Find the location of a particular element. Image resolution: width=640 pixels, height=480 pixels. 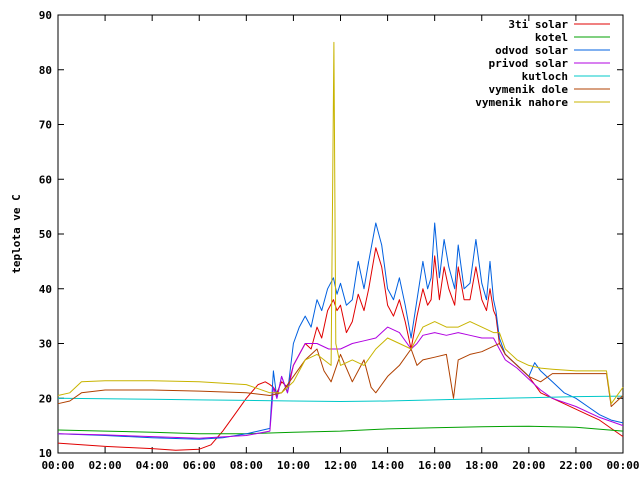

legend-label: 3ti solar is located at coordinates (538, 24).